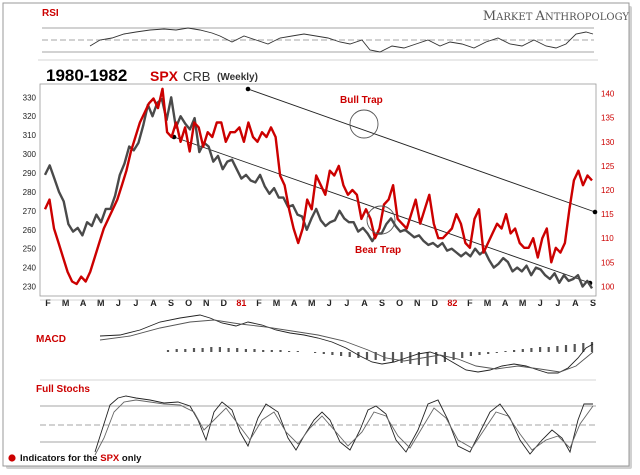  Describe the element at coordinates (381, 220) in the screenshot. I see `bear-trap-circle` at that location.